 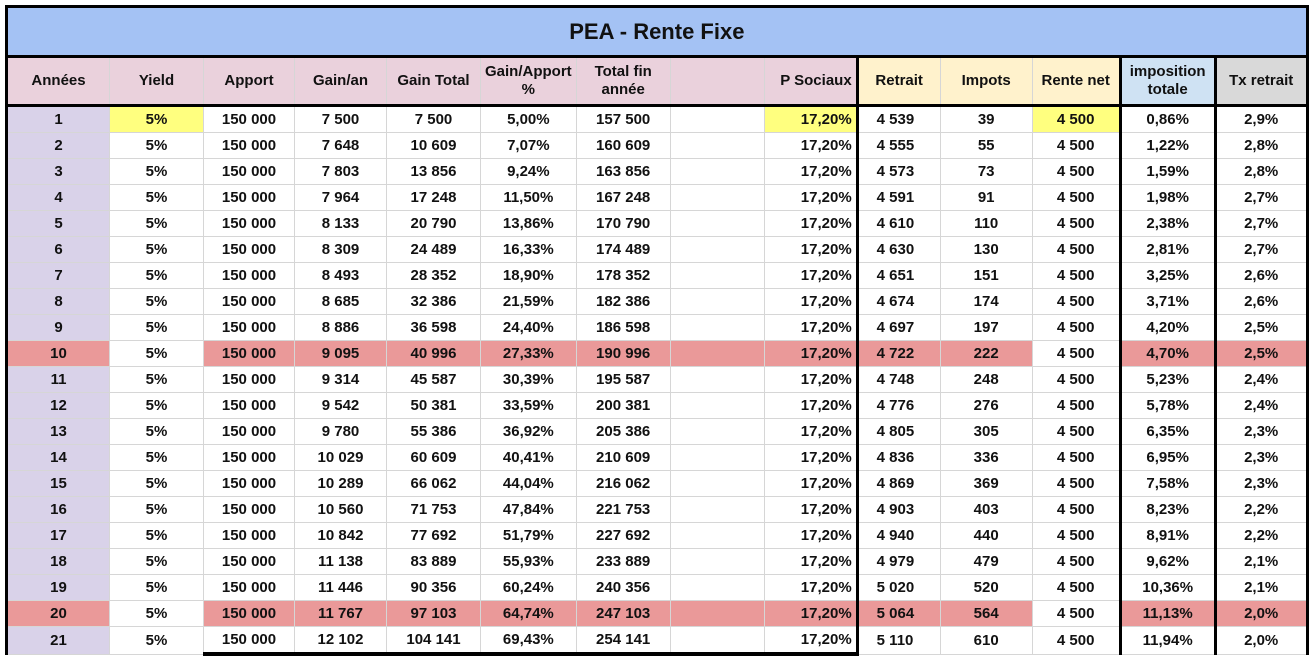 I want to click on cell-imposition-totale: 4,70%, so click(x=1167, y=353).